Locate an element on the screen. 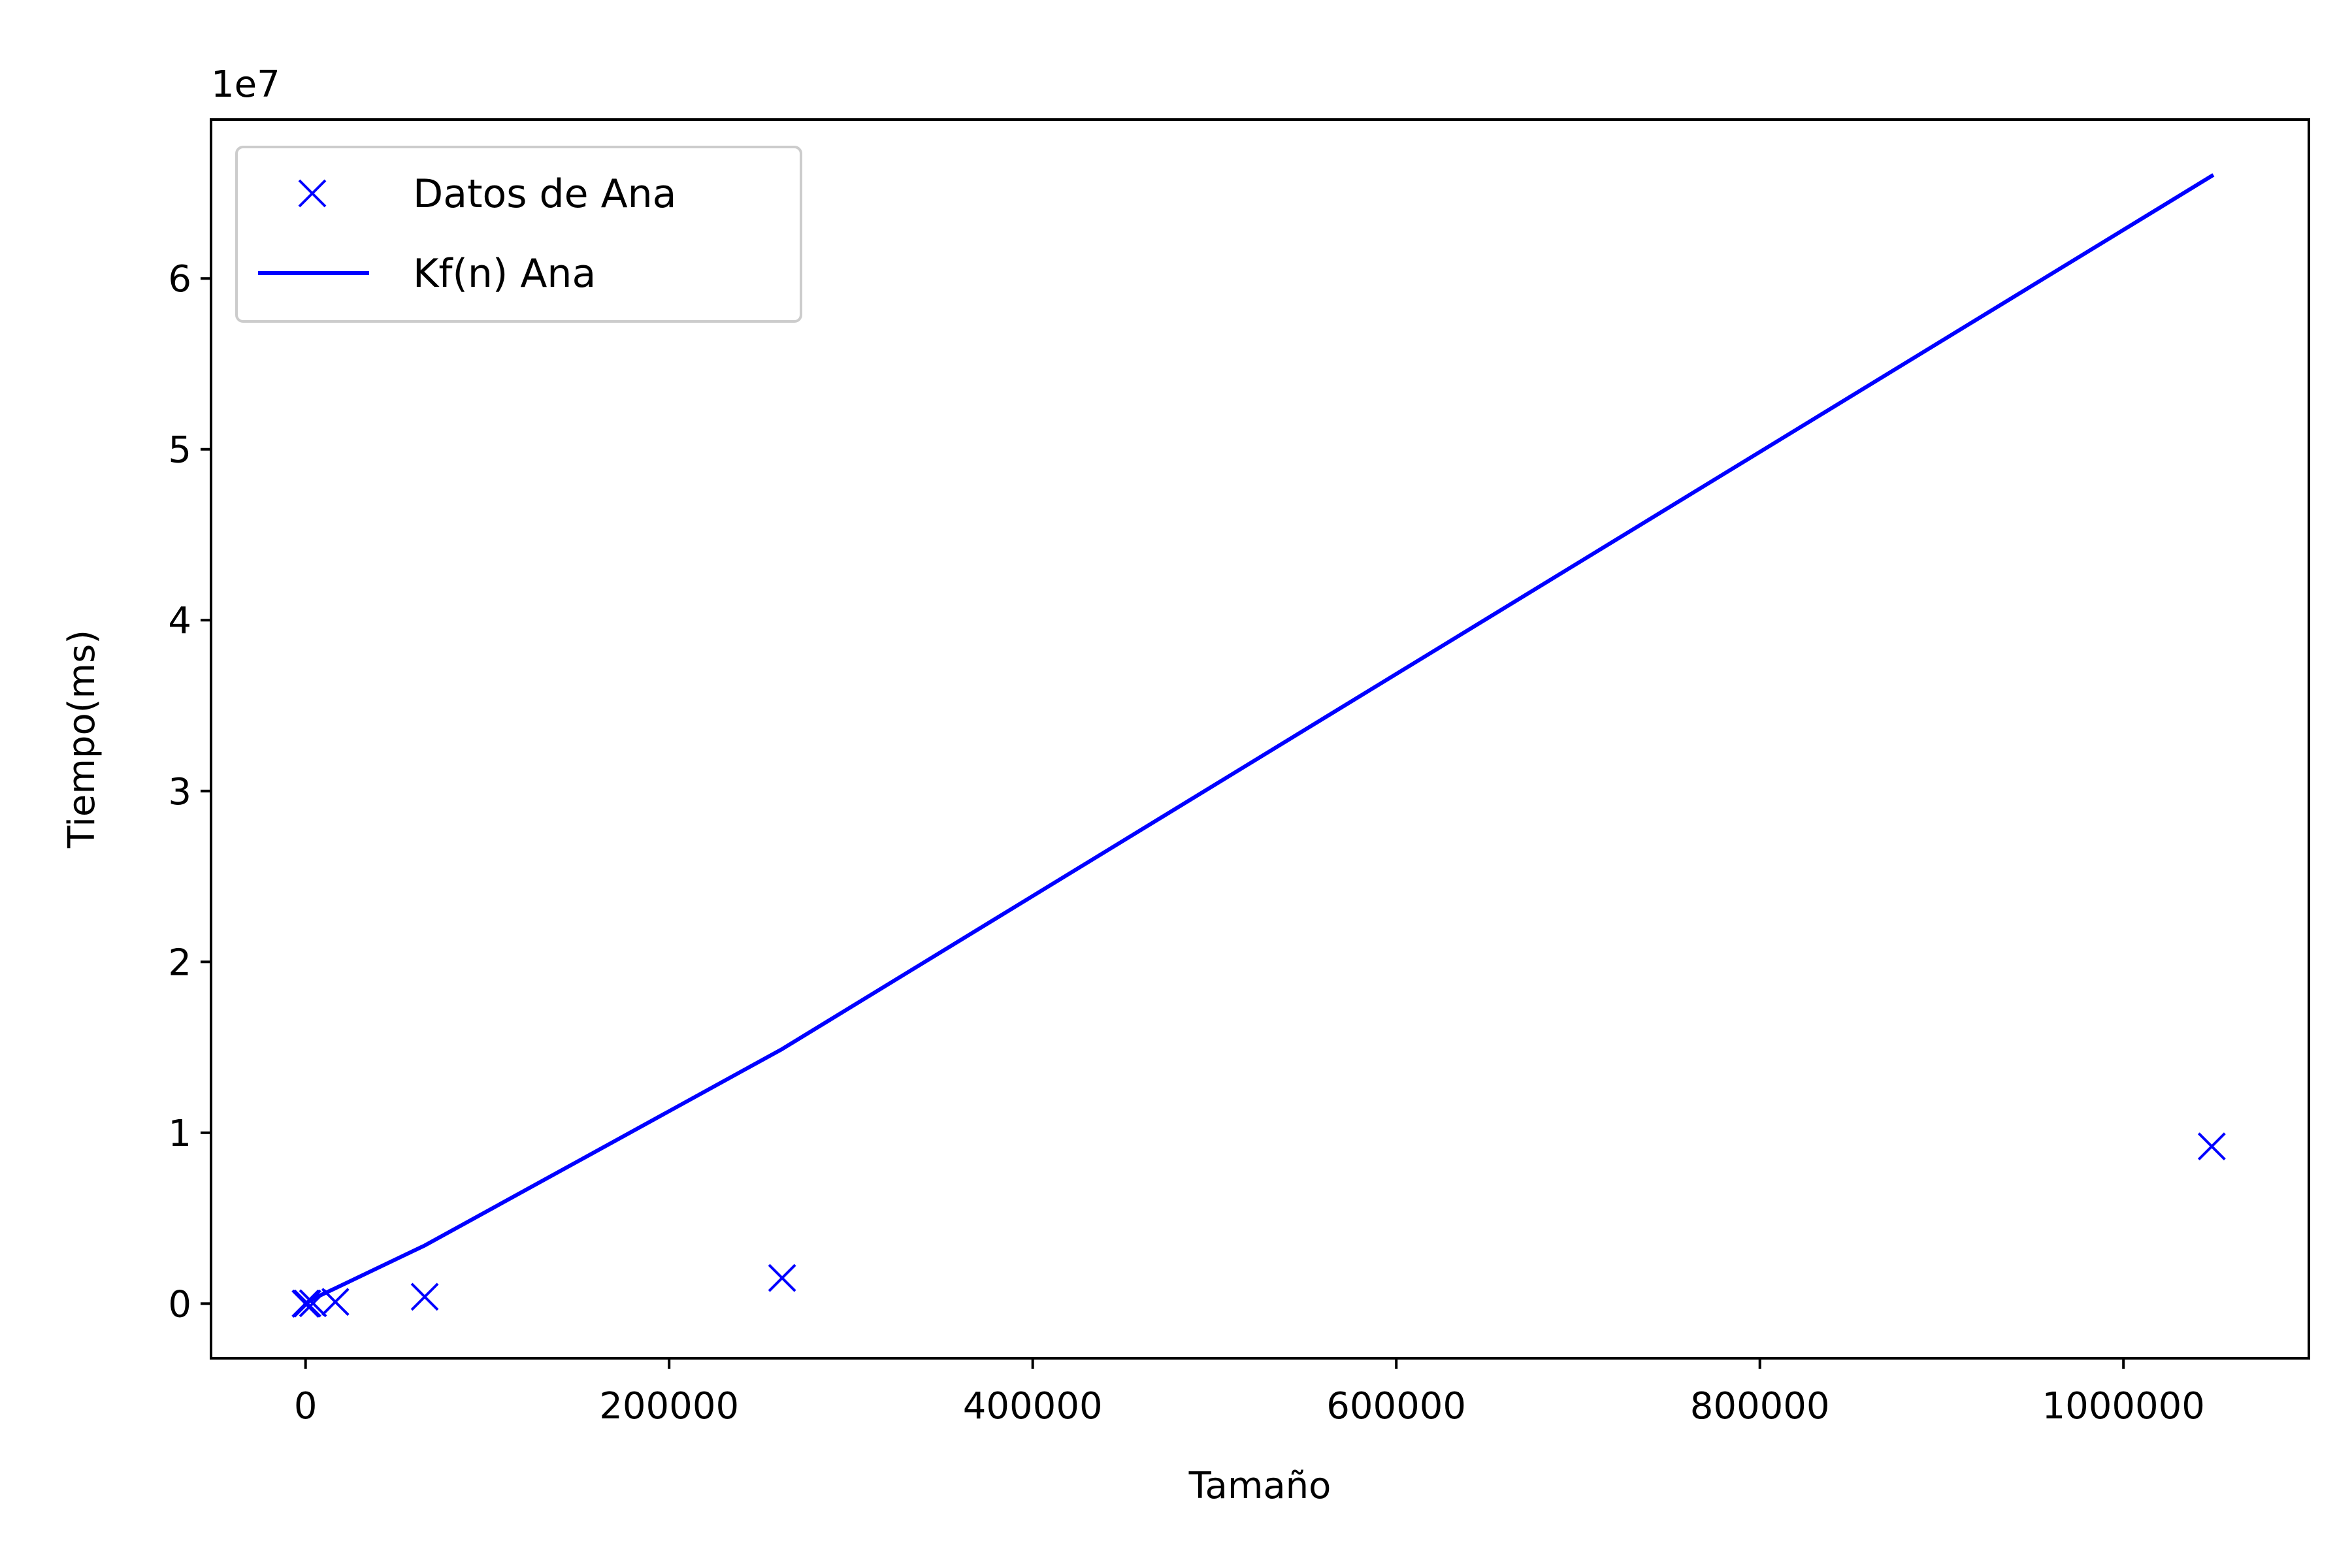 This screenshot has width=2352, height=1568. legend: Datos de Ana Kf(n) Ana is located at coordinates (518, 234).